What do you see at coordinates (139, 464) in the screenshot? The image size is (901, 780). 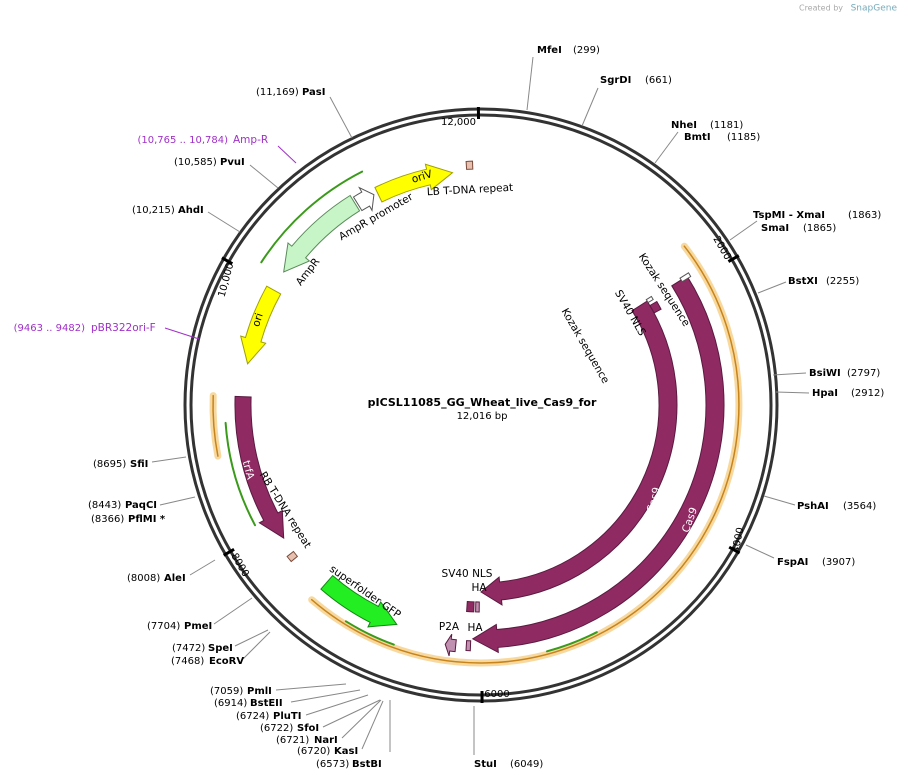 I see `site-name: SfiI` at bounding box center [139, 464].